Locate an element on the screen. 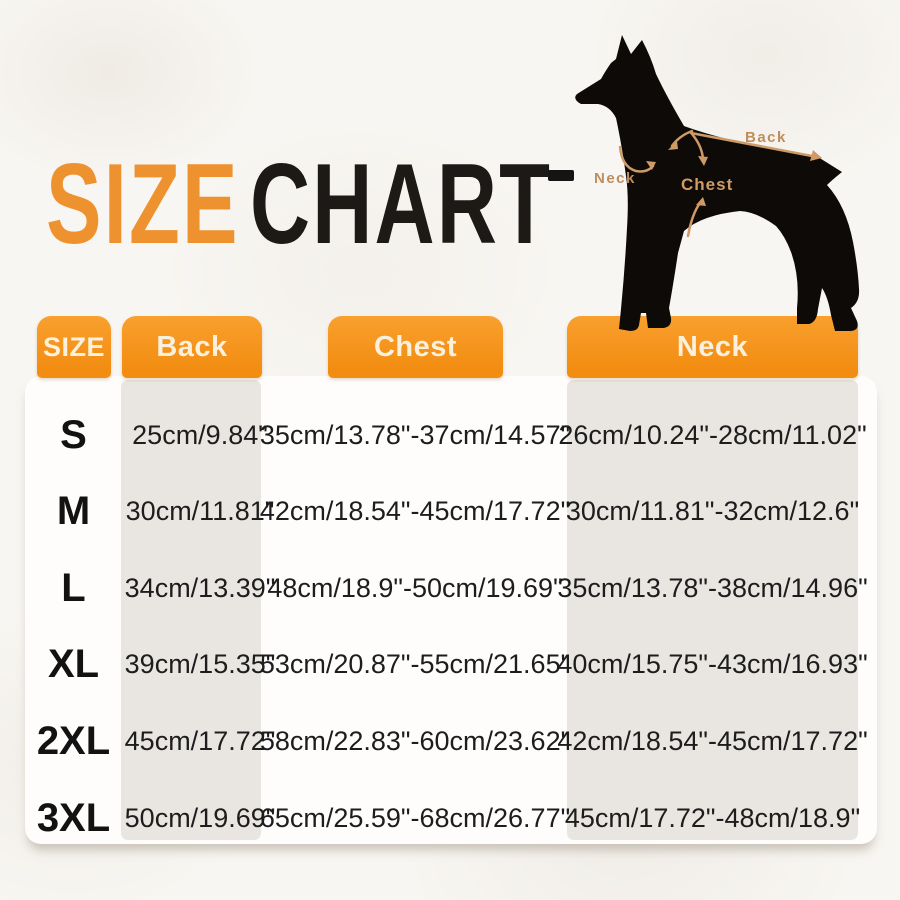 This screenshot has width=900, height=900. back-value: 30cm/11.81" is located at coordinates (200, 511).